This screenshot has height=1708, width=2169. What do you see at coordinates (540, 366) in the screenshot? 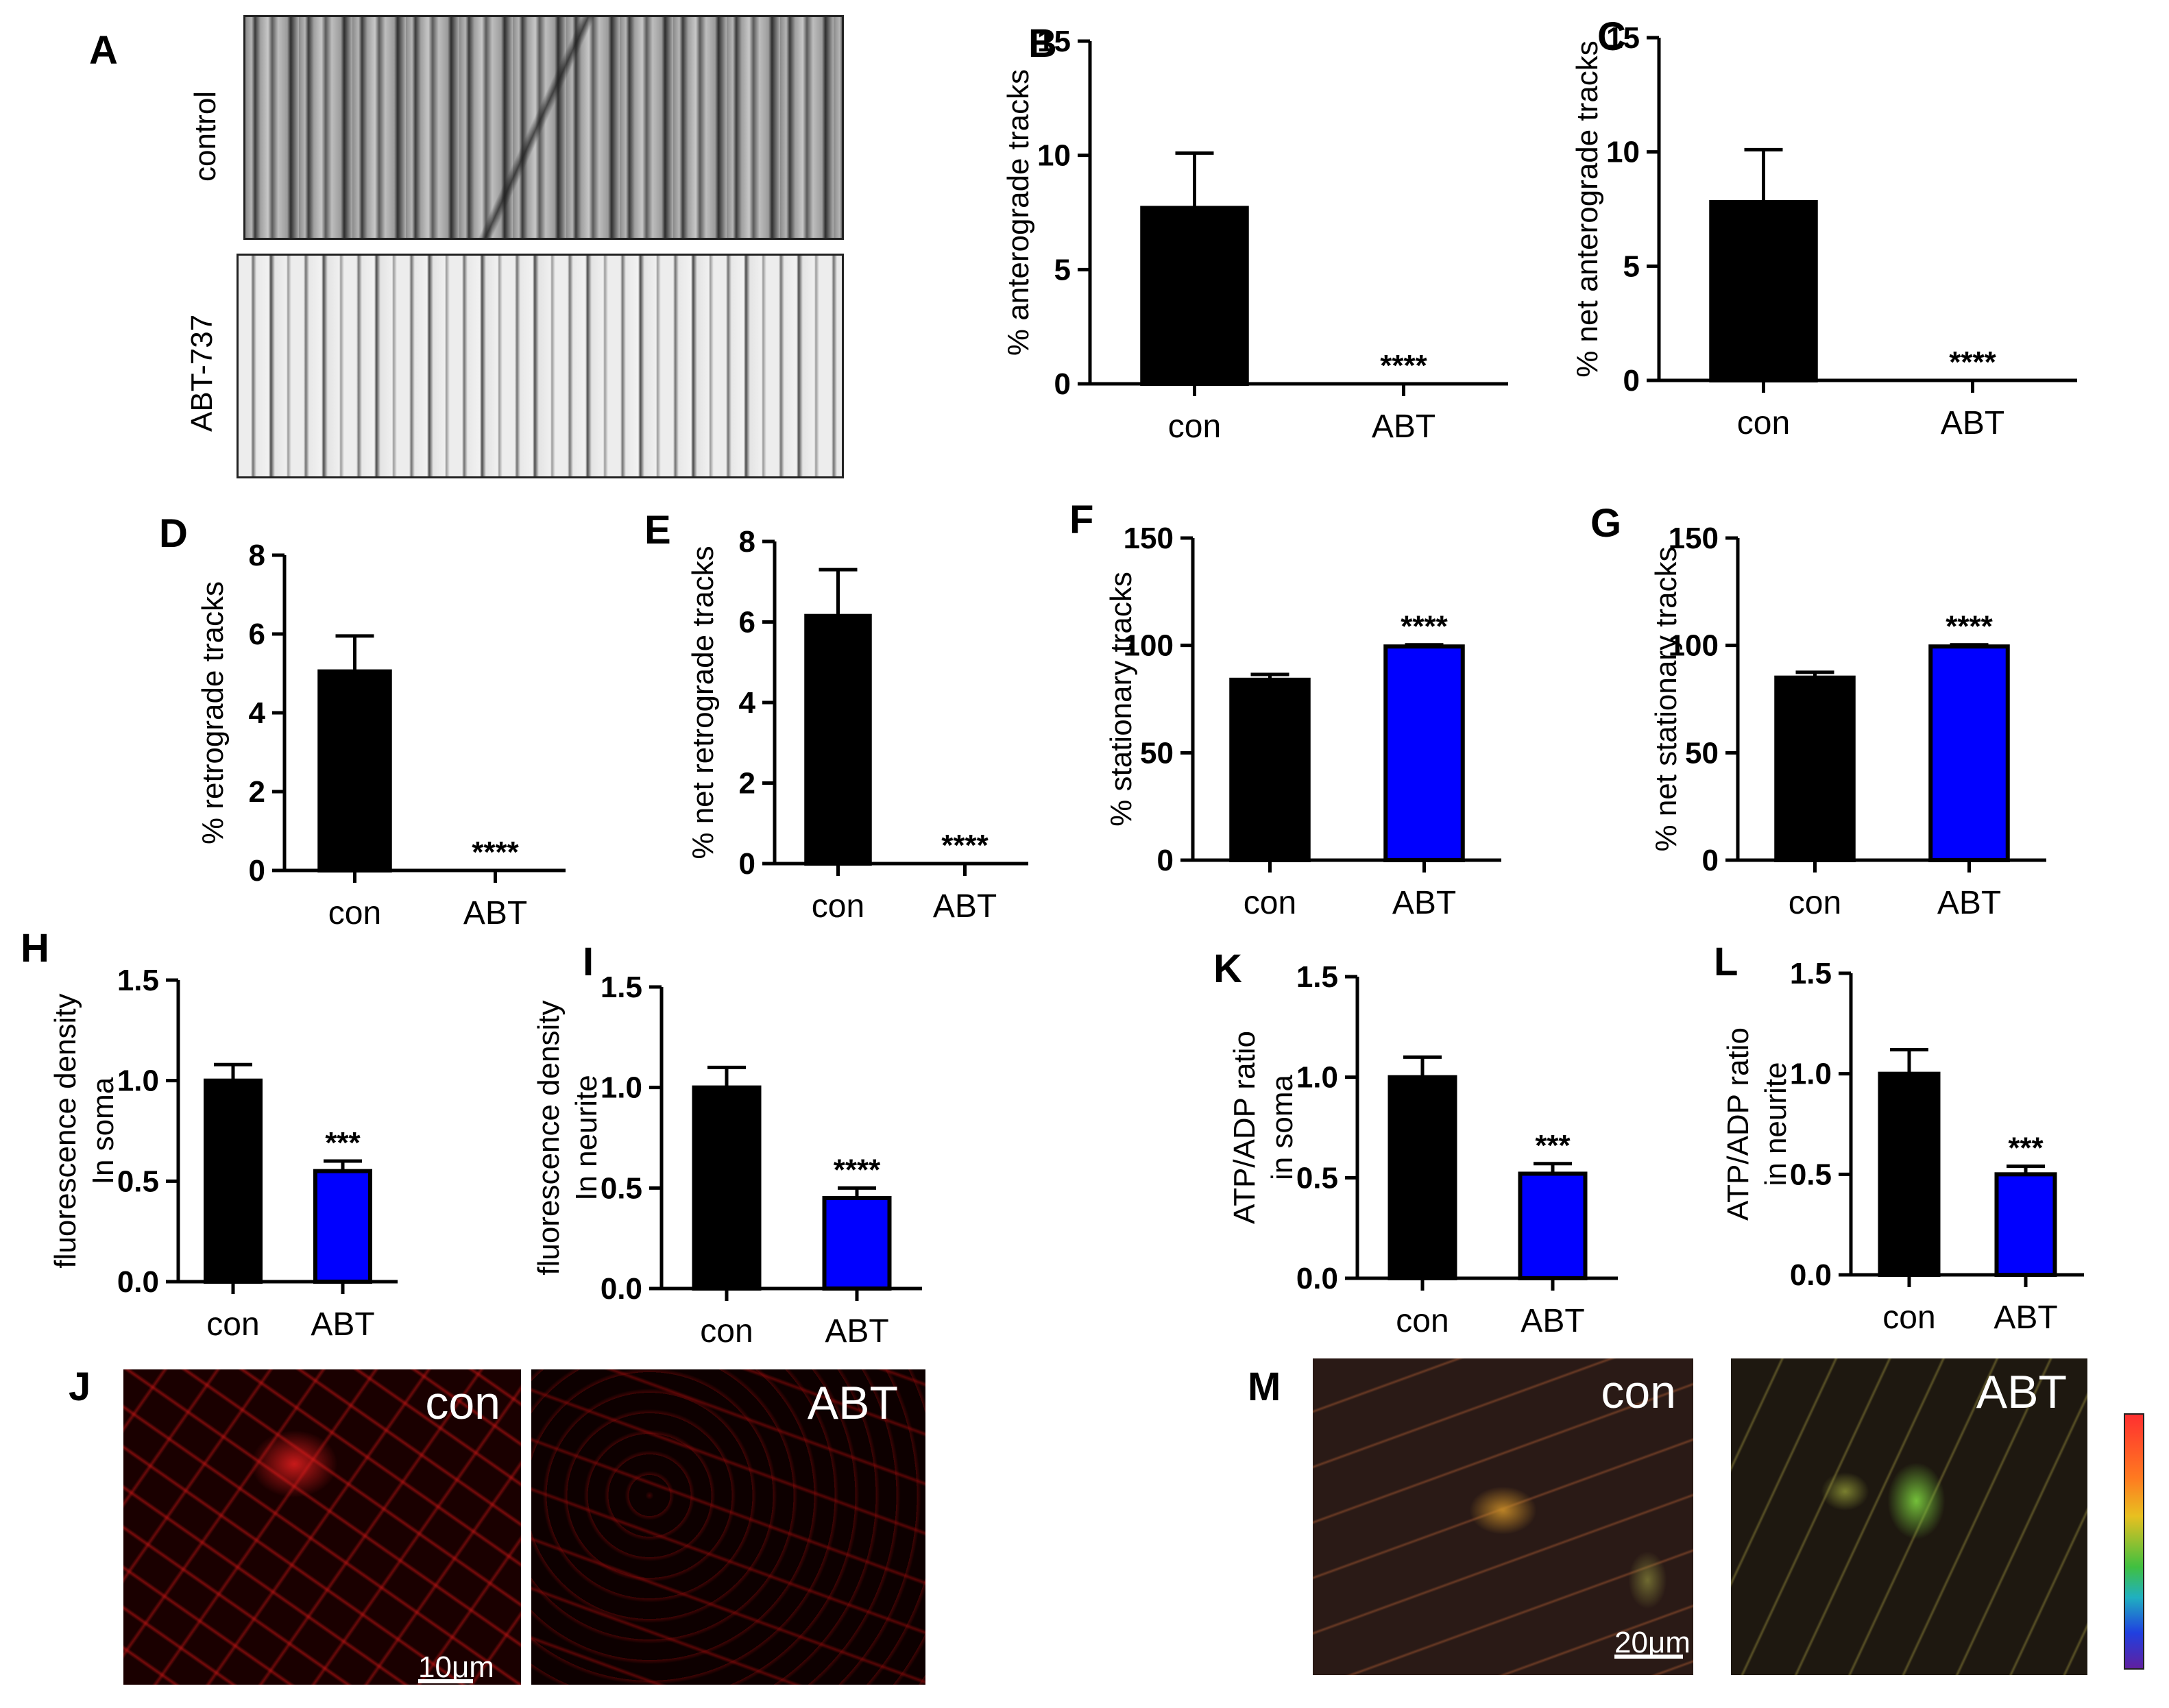
I see `kymograph-abt-image` at bounding box center [540, 366].